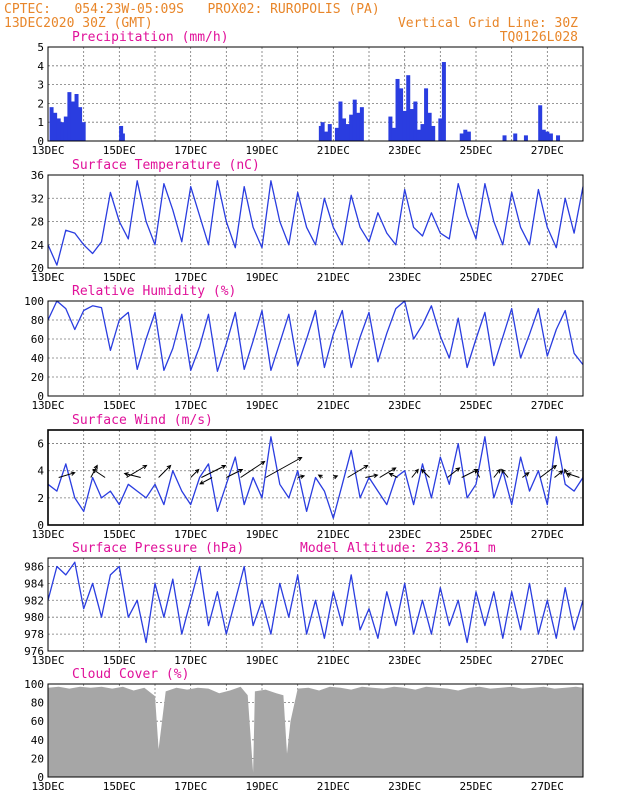  Describe the element at coordinates (37, 198) in the screenshot. I see `temperature-ytick-label: 32` at that location.